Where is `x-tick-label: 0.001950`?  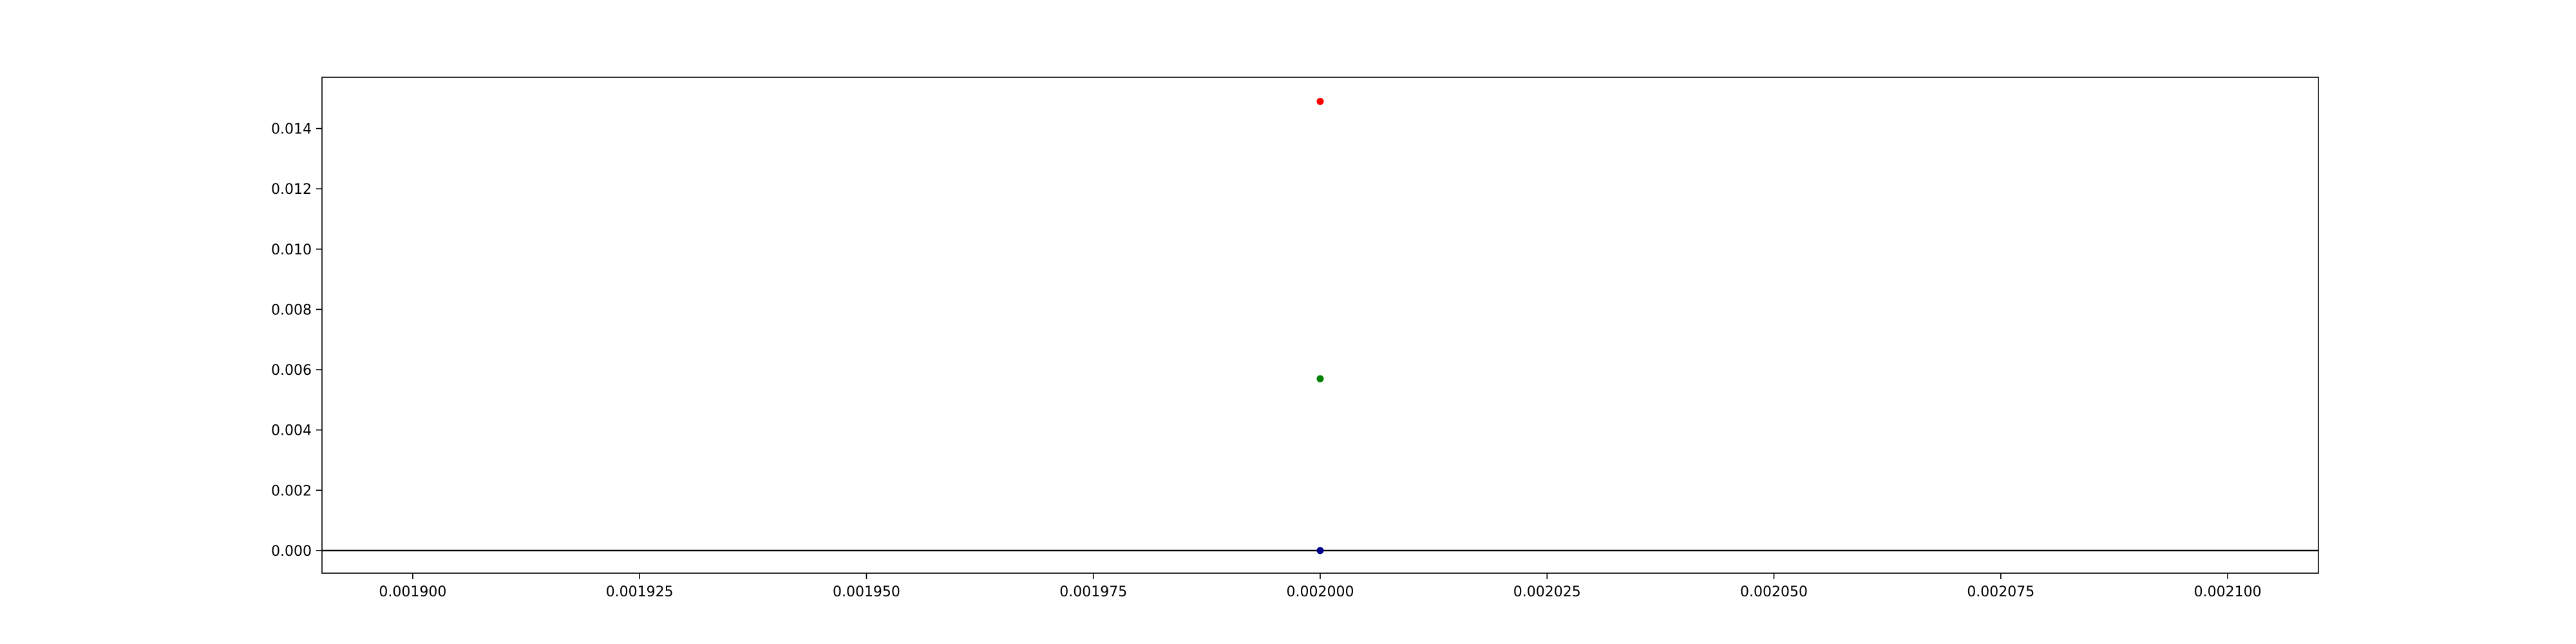 x-tick-label: 0.001950 is located at coordinates (867, 592).